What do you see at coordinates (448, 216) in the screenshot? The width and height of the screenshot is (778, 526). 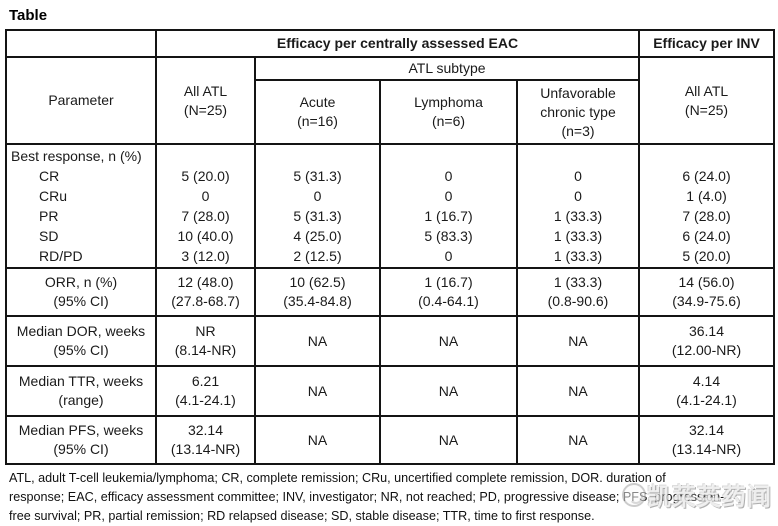 I see `cell-value: 1 (16.7)` at bounding box center [448, 216].